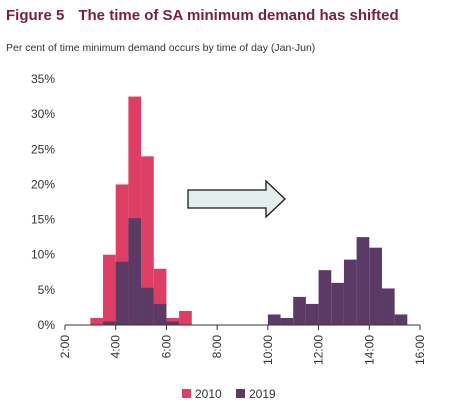 Image resolution: width=461 pixels, height=419 pixels. What do you see at coordinates (369, 350) in the screenshot?
I see `x-tick-label: 14:00` at bounding box center [369, 350].